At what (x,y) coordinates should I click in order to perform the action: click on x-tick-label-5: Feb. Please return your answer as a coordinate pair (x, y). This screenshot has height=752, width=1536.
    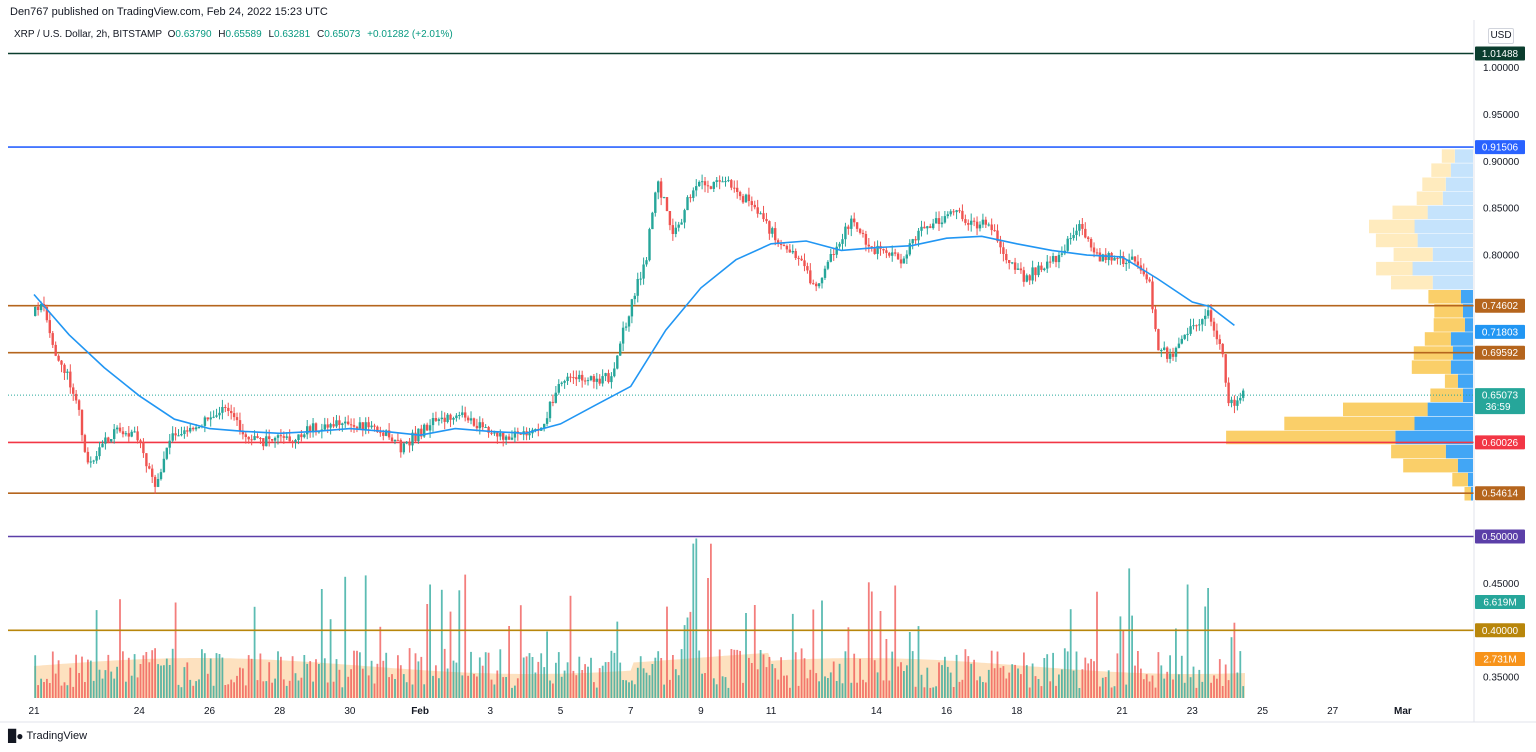
    Looking at the image, I should click on (420, 711).